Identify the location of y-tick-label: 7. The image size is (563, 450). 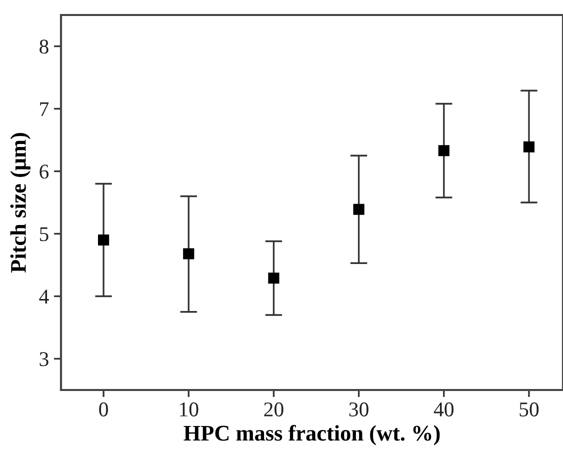
(44, 109).